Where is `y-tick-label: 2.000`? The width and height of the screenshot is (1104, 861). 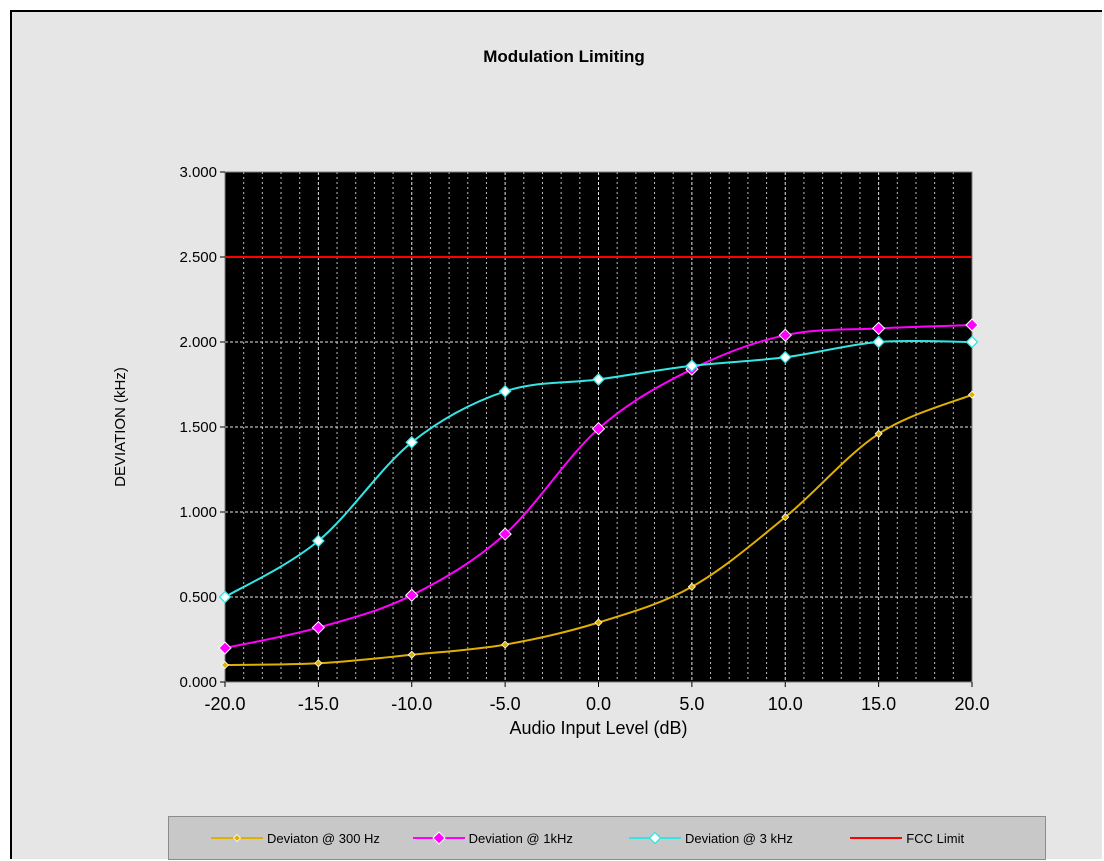
y-tick-label: 2.000 is located at coordinates (198, 342).